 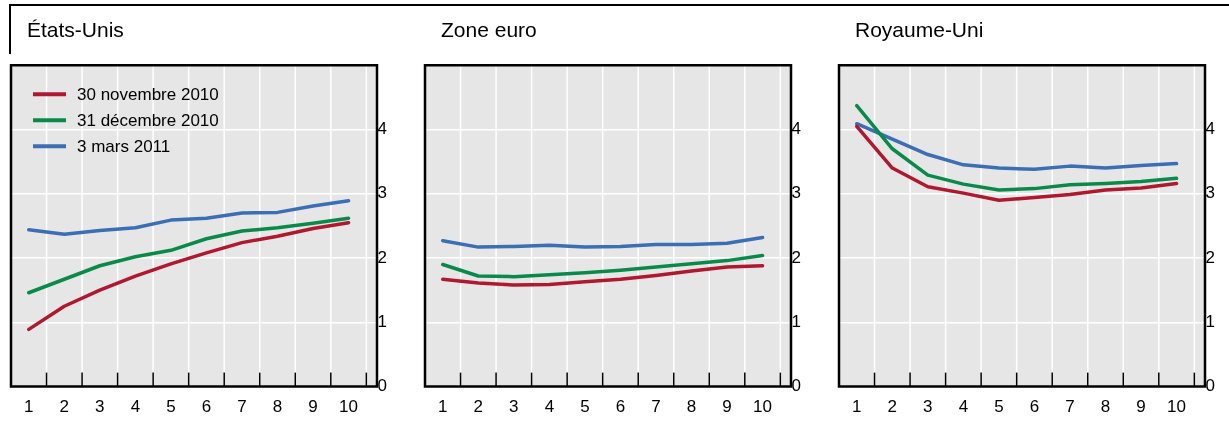 What do you see at coordinates (124, 146) in the screenshot?
I see `legend-label: 3 mars 2011` at bounding box center [124, 146].